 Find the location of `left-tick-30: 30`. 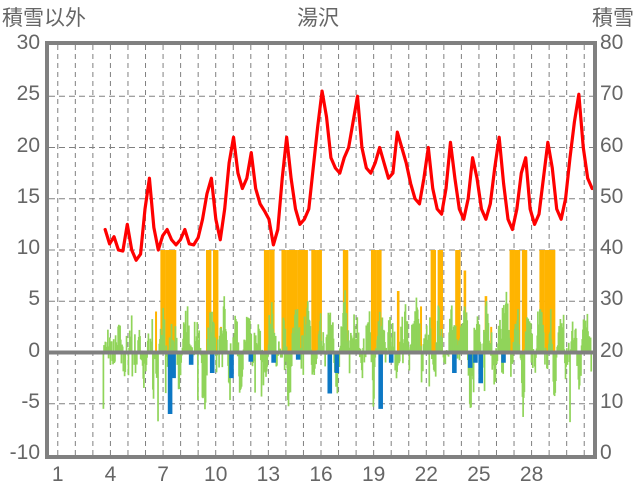

left-tick-30: 30 is located at coordinates (28, 42).